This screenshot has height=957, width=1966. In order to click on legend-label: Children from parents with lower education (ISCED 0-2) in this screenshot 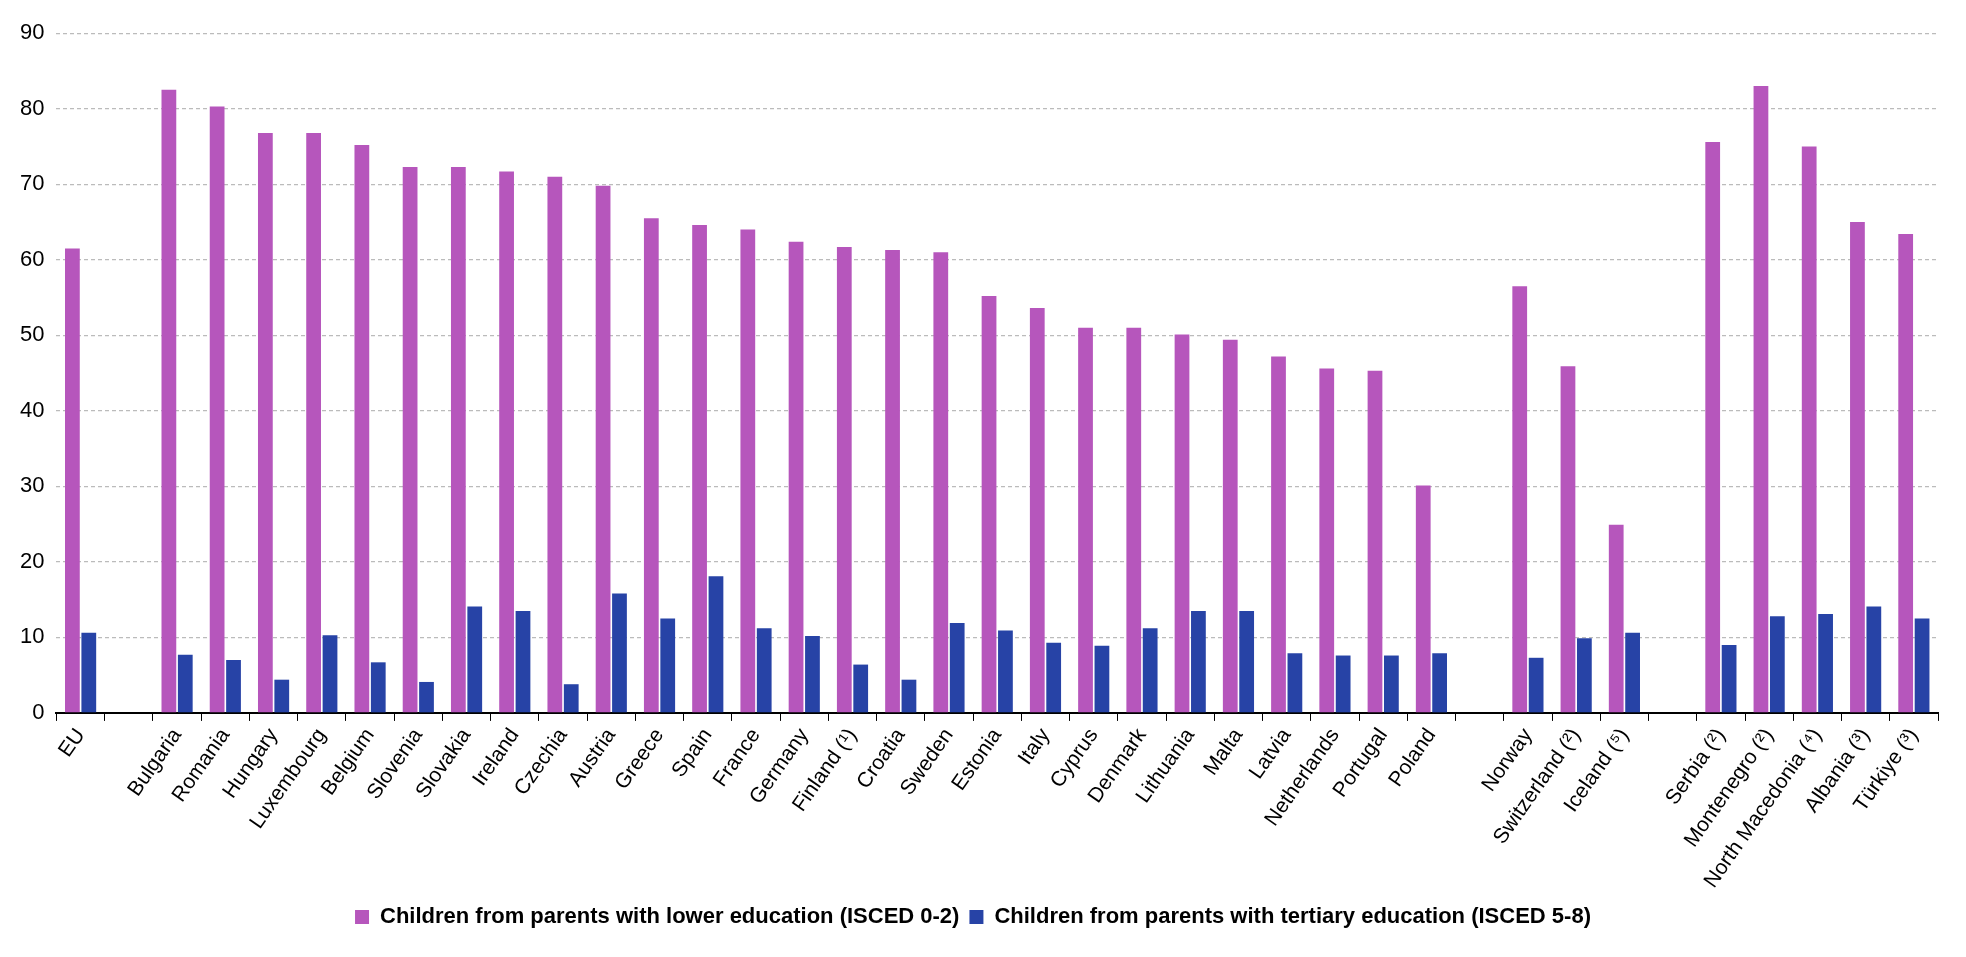, I will do `click(670, 916)`.